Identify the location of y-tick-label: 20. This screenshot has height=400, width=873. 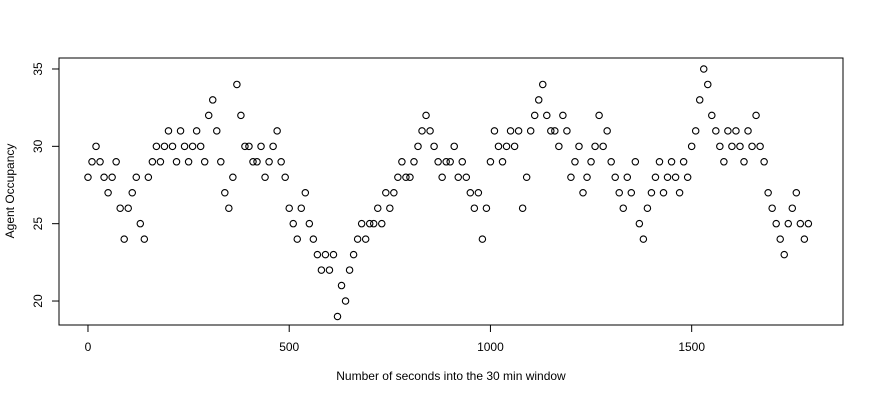
(38, 301).